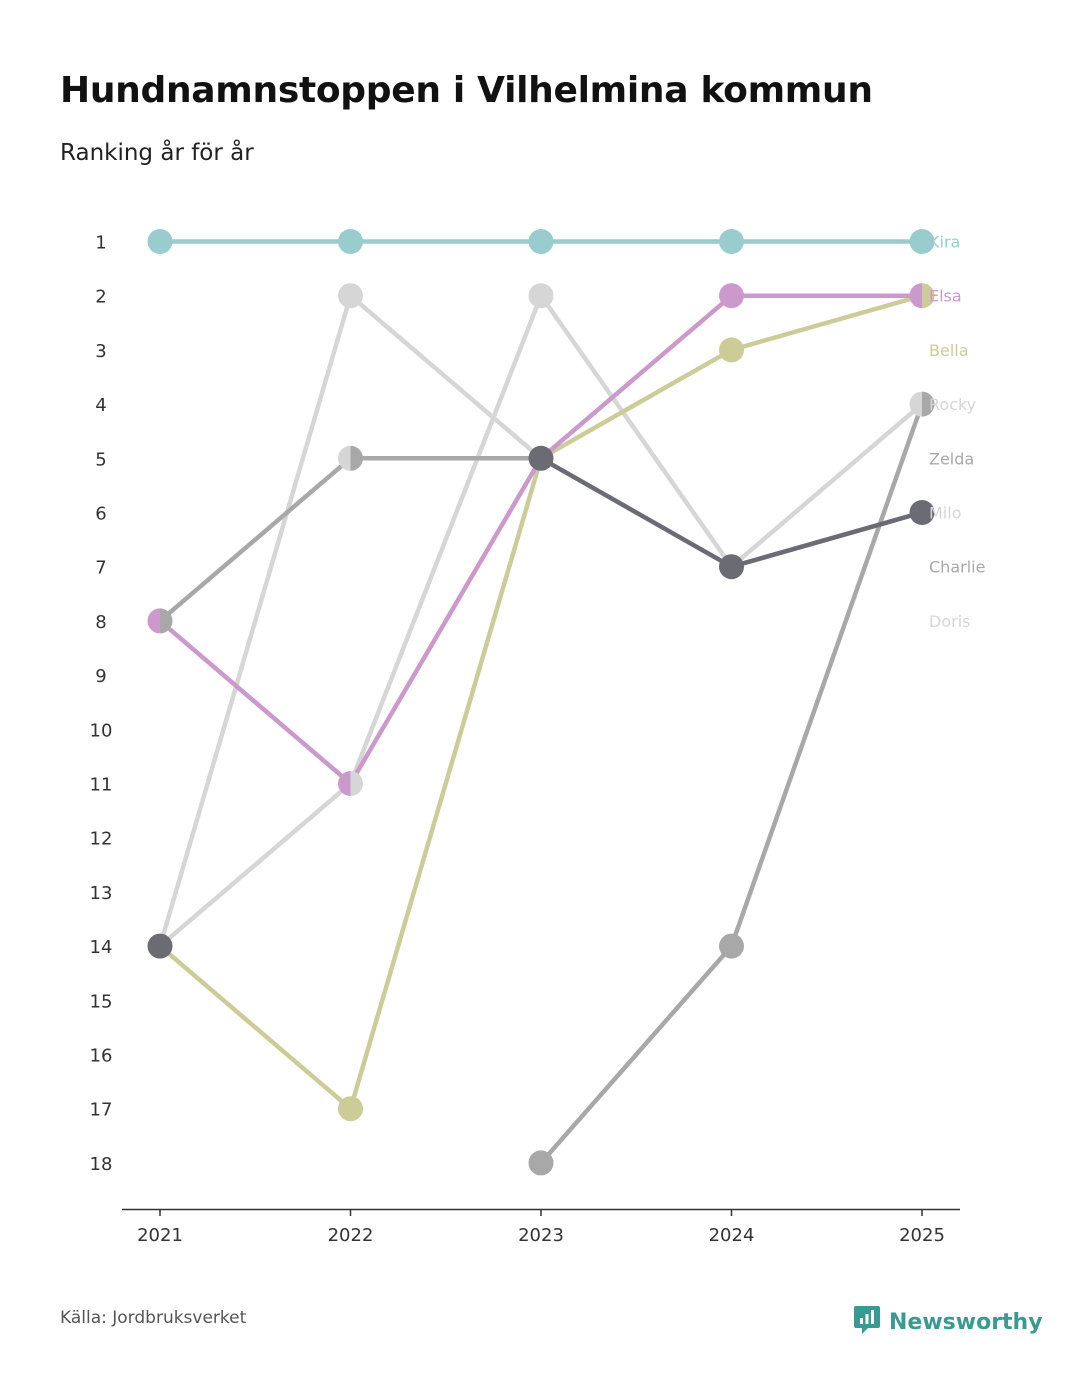  What do you see at coordinates (101, 1001) in the screenshot?
I see `y-tick-label-15: 15` at bounding box center [101, 1001].